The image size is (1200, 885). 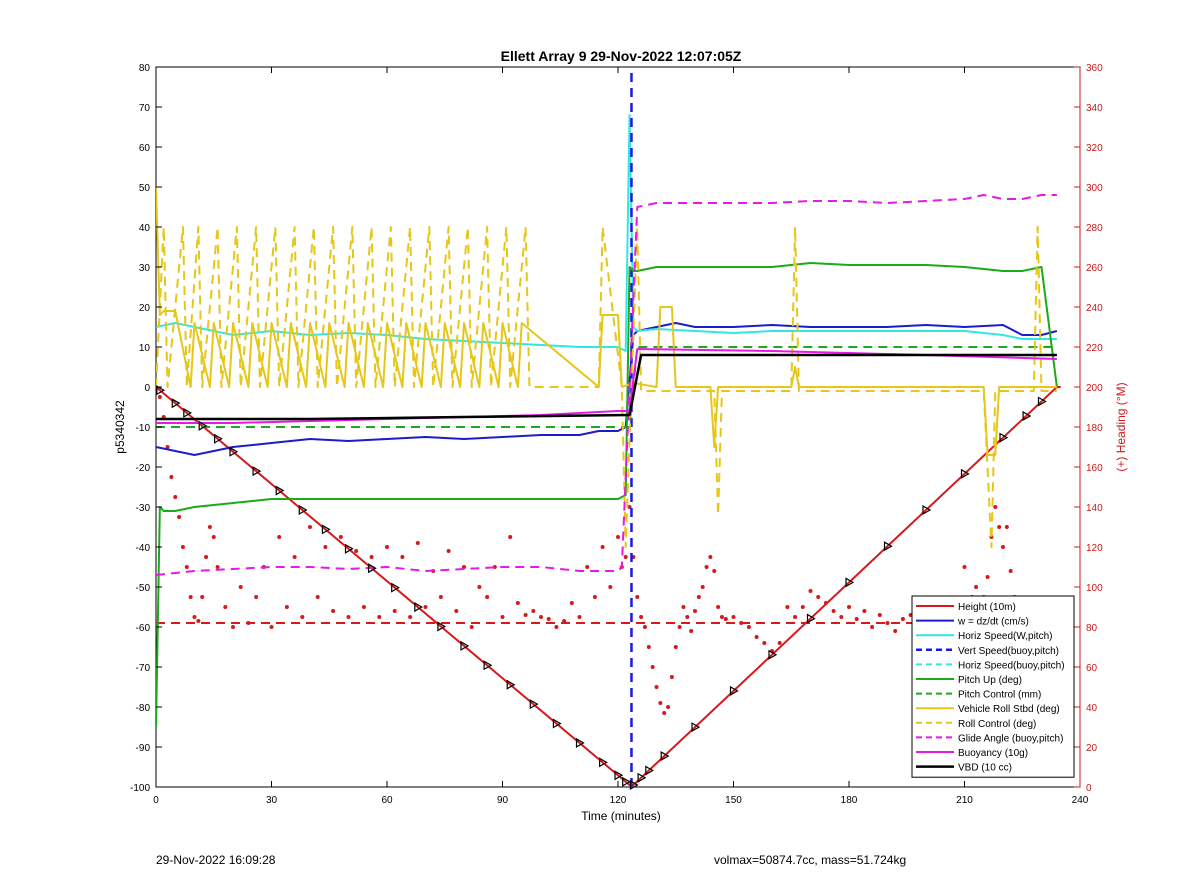 What do you see at coordinates (272, 800) in the screenshot?
I see `x-tick-label: 30` at bounding box center [272, 800].